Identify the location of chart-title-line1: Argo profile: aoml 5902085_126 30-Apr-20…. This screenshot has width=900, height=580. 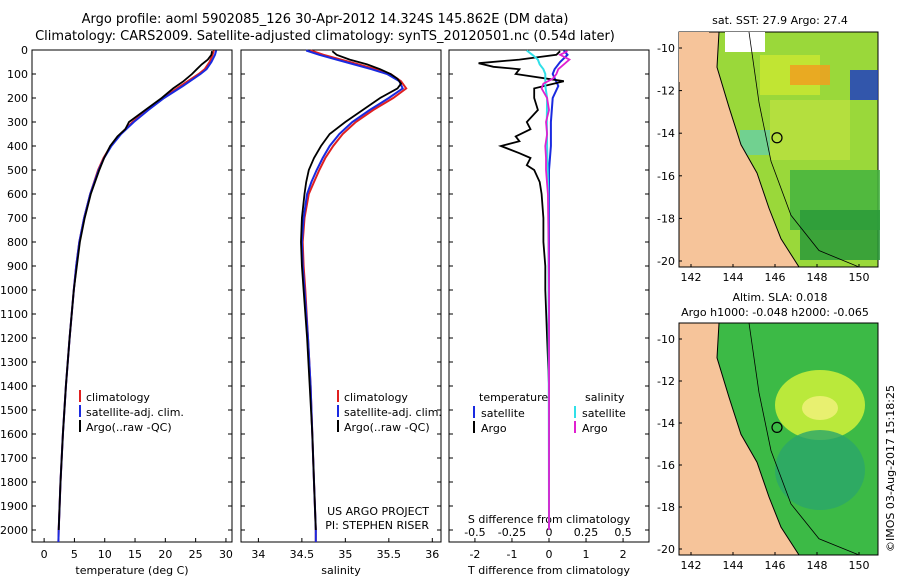
(325, 19).